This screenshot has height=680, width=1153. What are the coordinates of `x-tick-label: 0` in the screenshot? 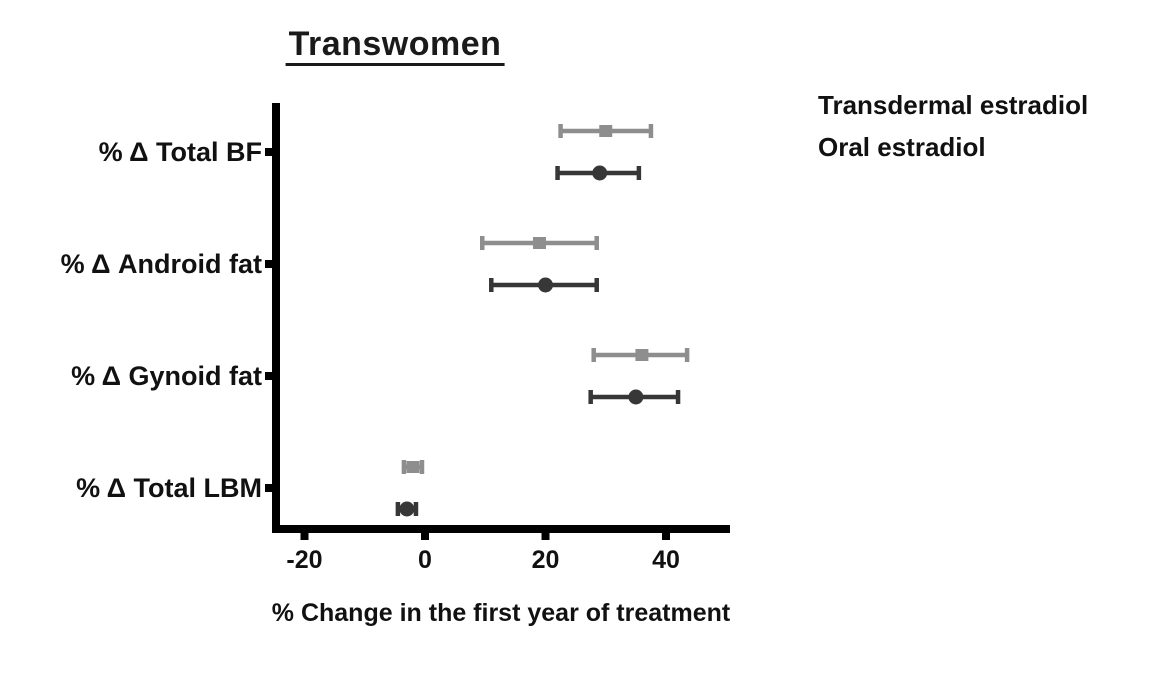 It's located at (425, 560).